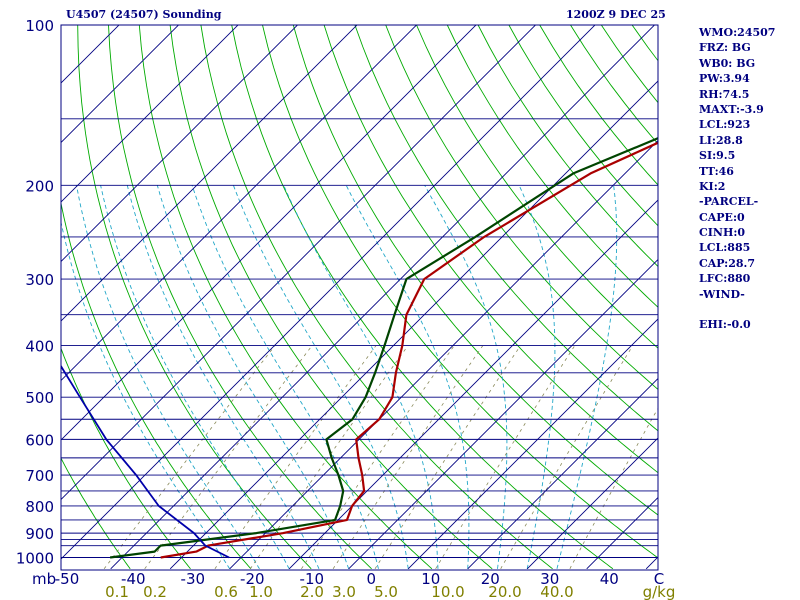  I want to click on index-line: LCL:923, so click(725, 125).